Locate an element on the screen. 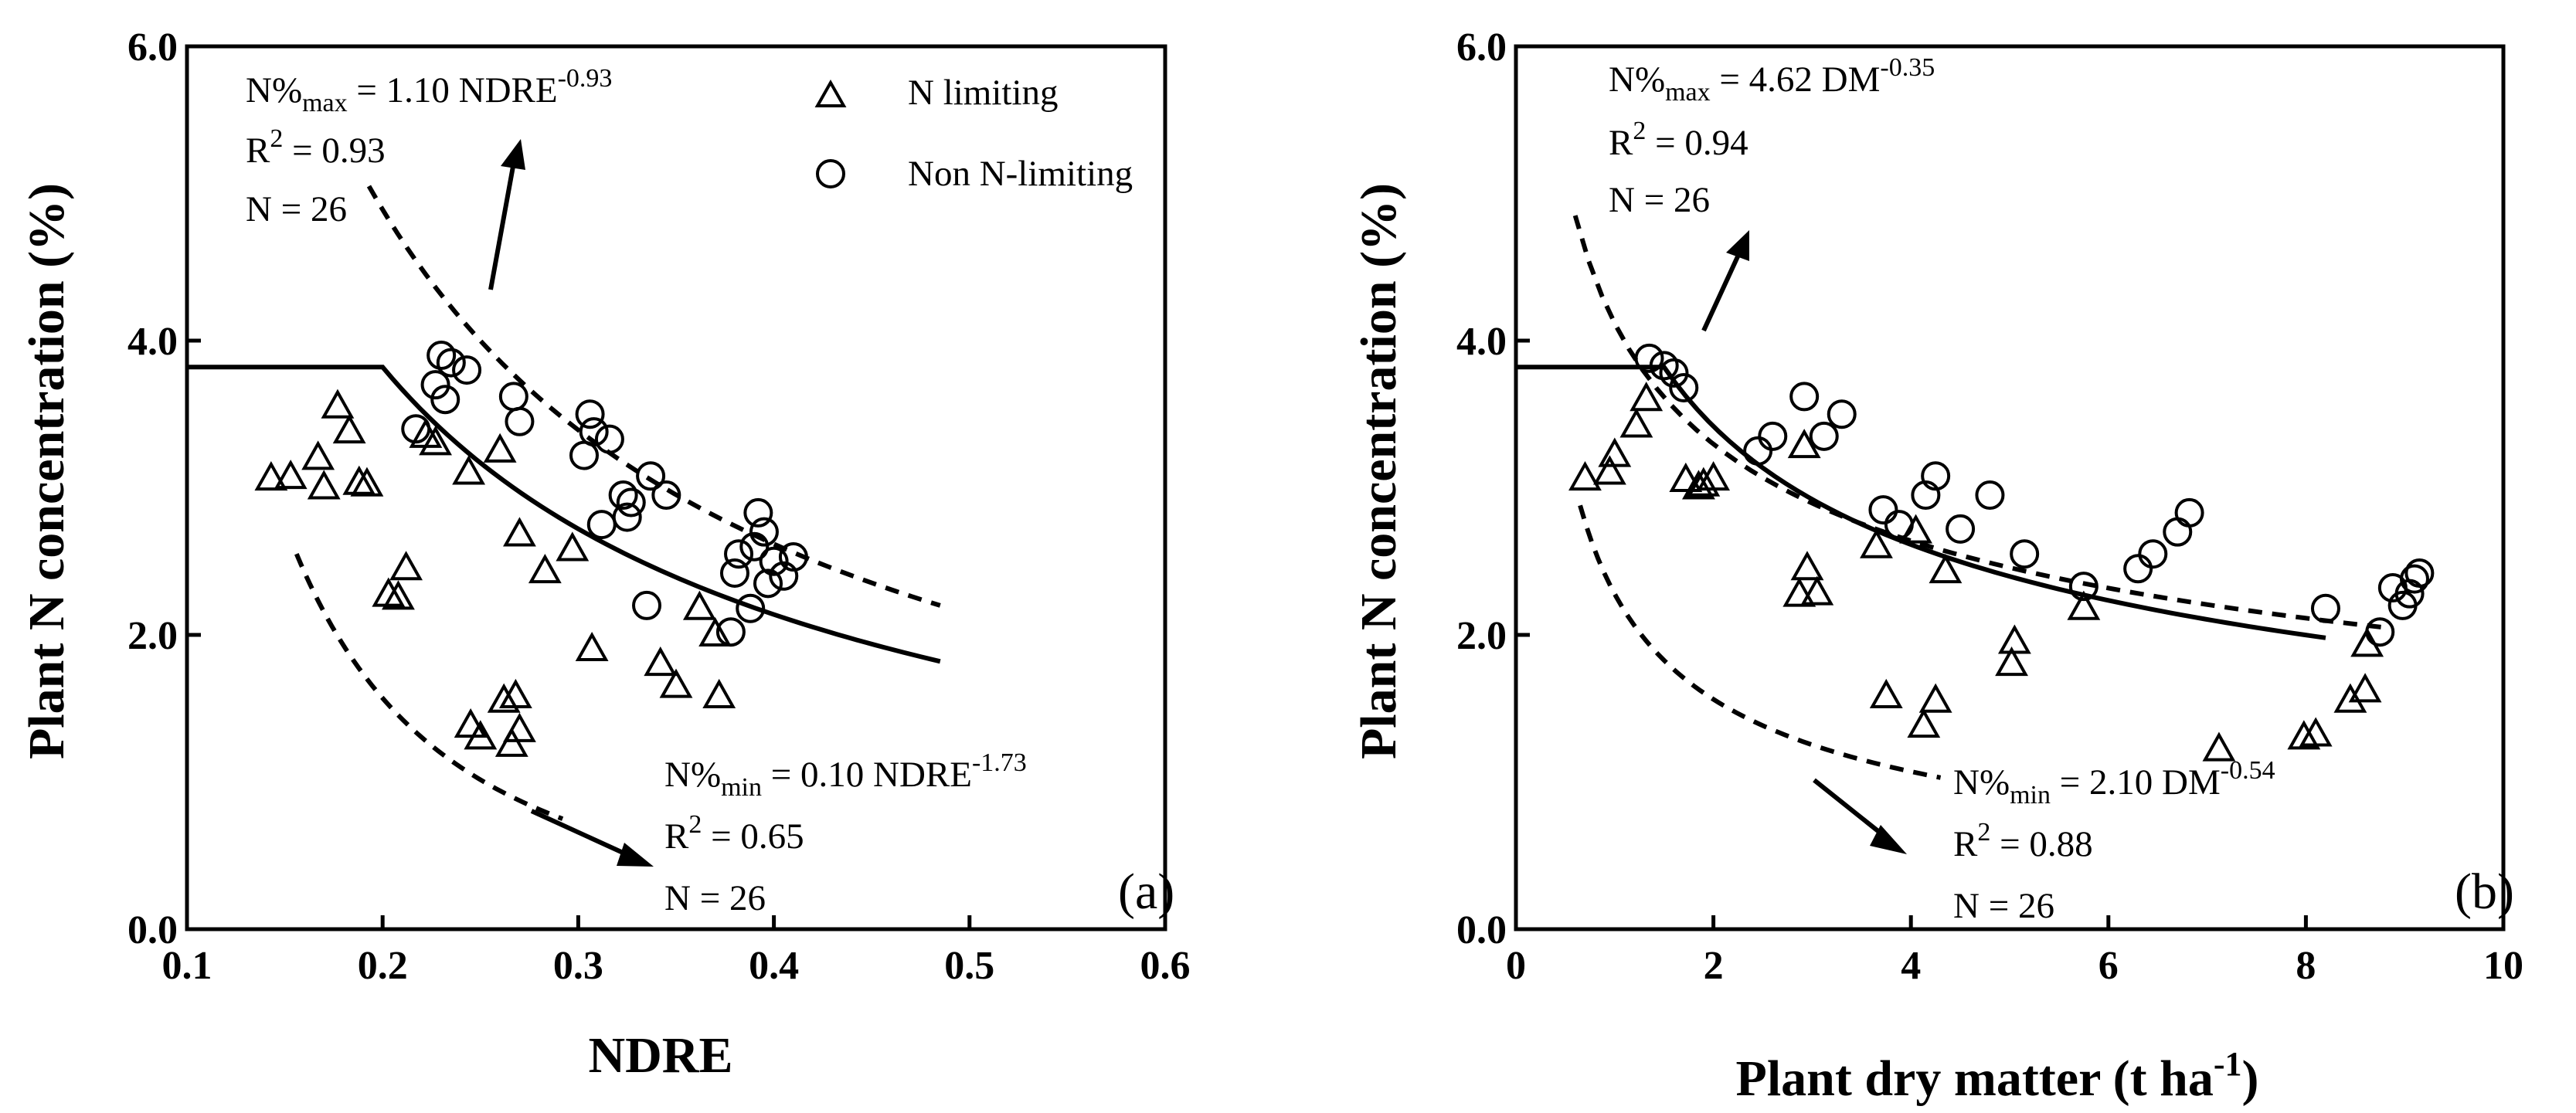 Image resolution: width=2576 pixels, height=1113 pixels. x-tick-label: 4 is located at coordinates (1911, 966).